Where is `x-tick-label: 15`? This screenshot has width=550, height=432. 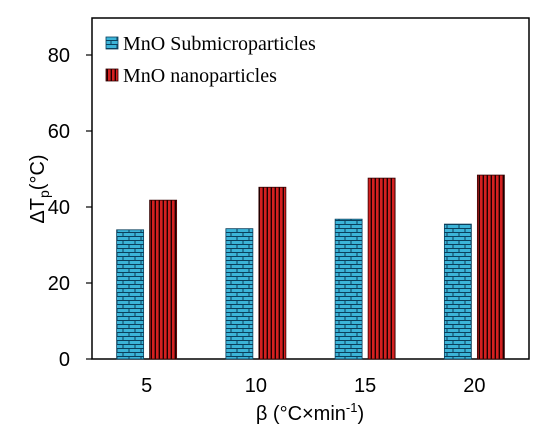 x-tick-label: 15 is located at coordinates (365, 386).